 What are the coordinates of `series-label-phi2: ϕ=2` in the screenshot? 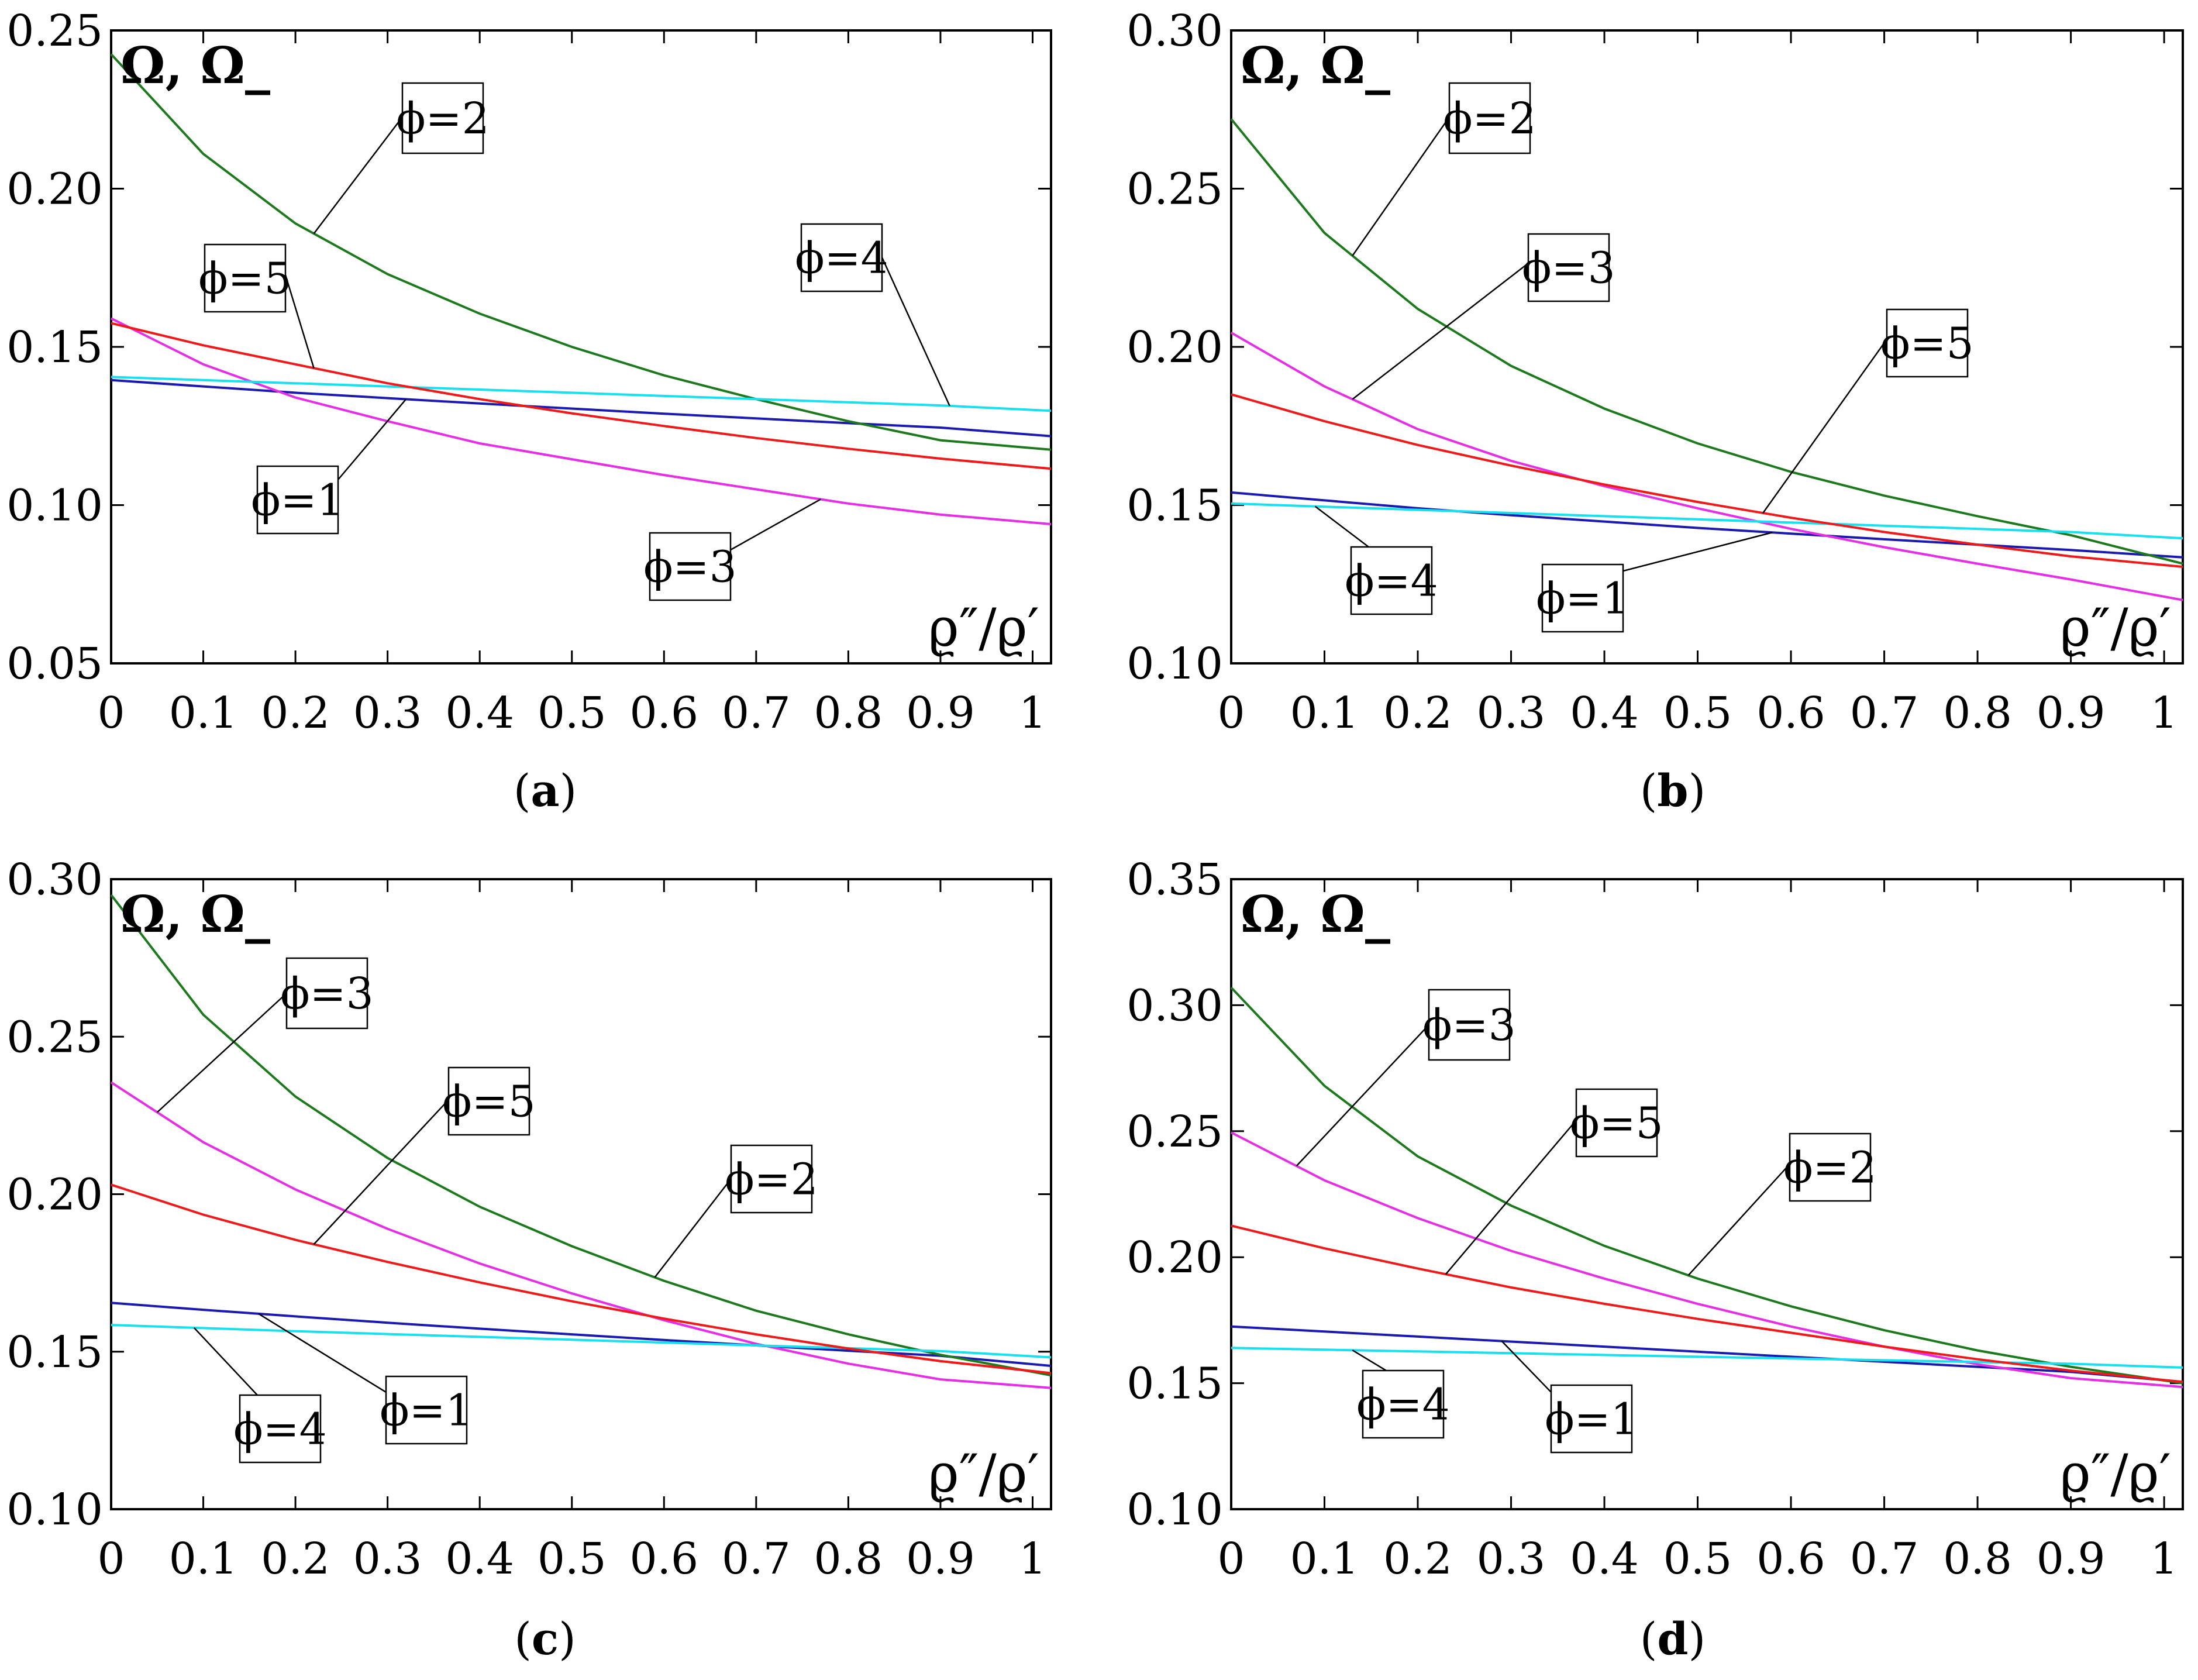 It's located at (771, 1180).